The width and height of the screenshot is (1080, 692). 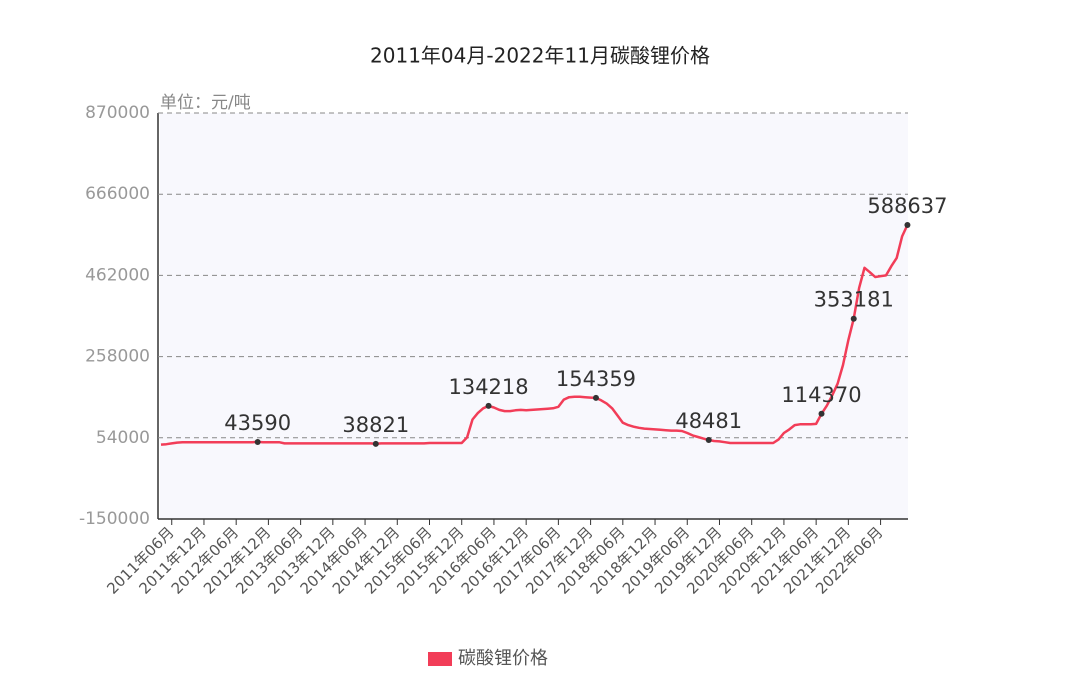 I want to click on y-tick-label: -150000, so click(x=114, y=519).